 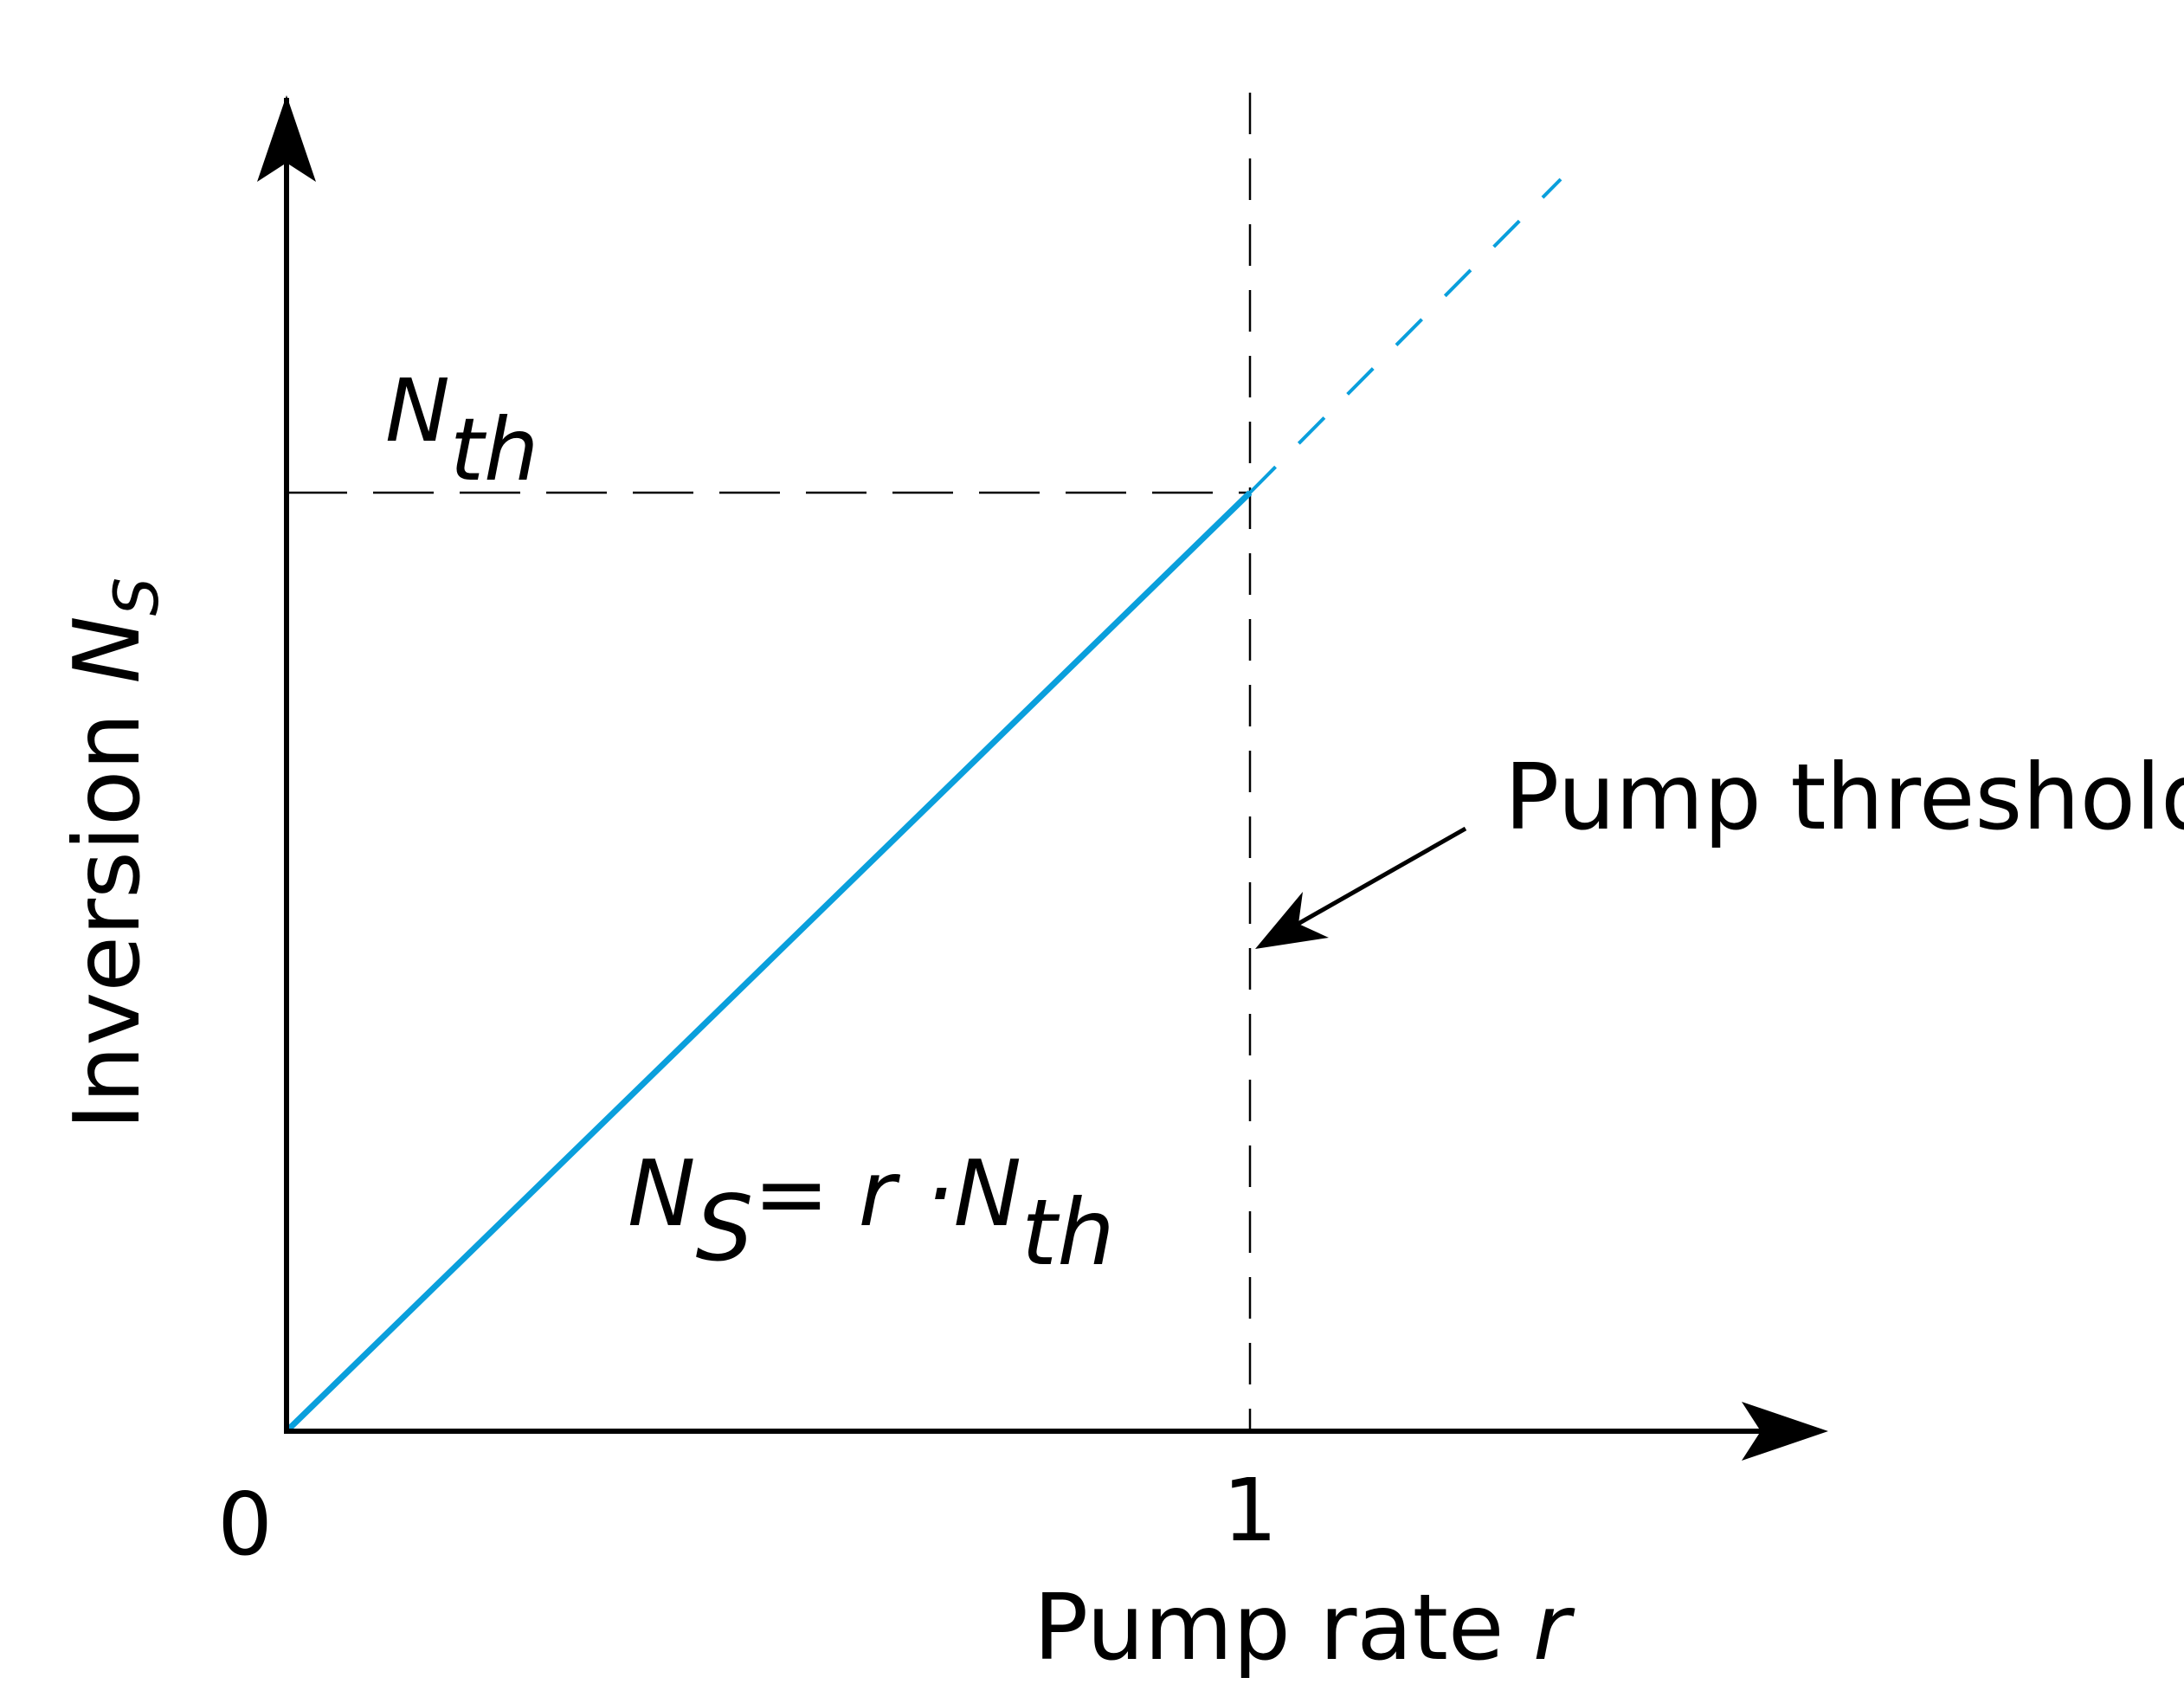 I want to click on y-axis-label: Inversion NS, so click(x=113, y=854).